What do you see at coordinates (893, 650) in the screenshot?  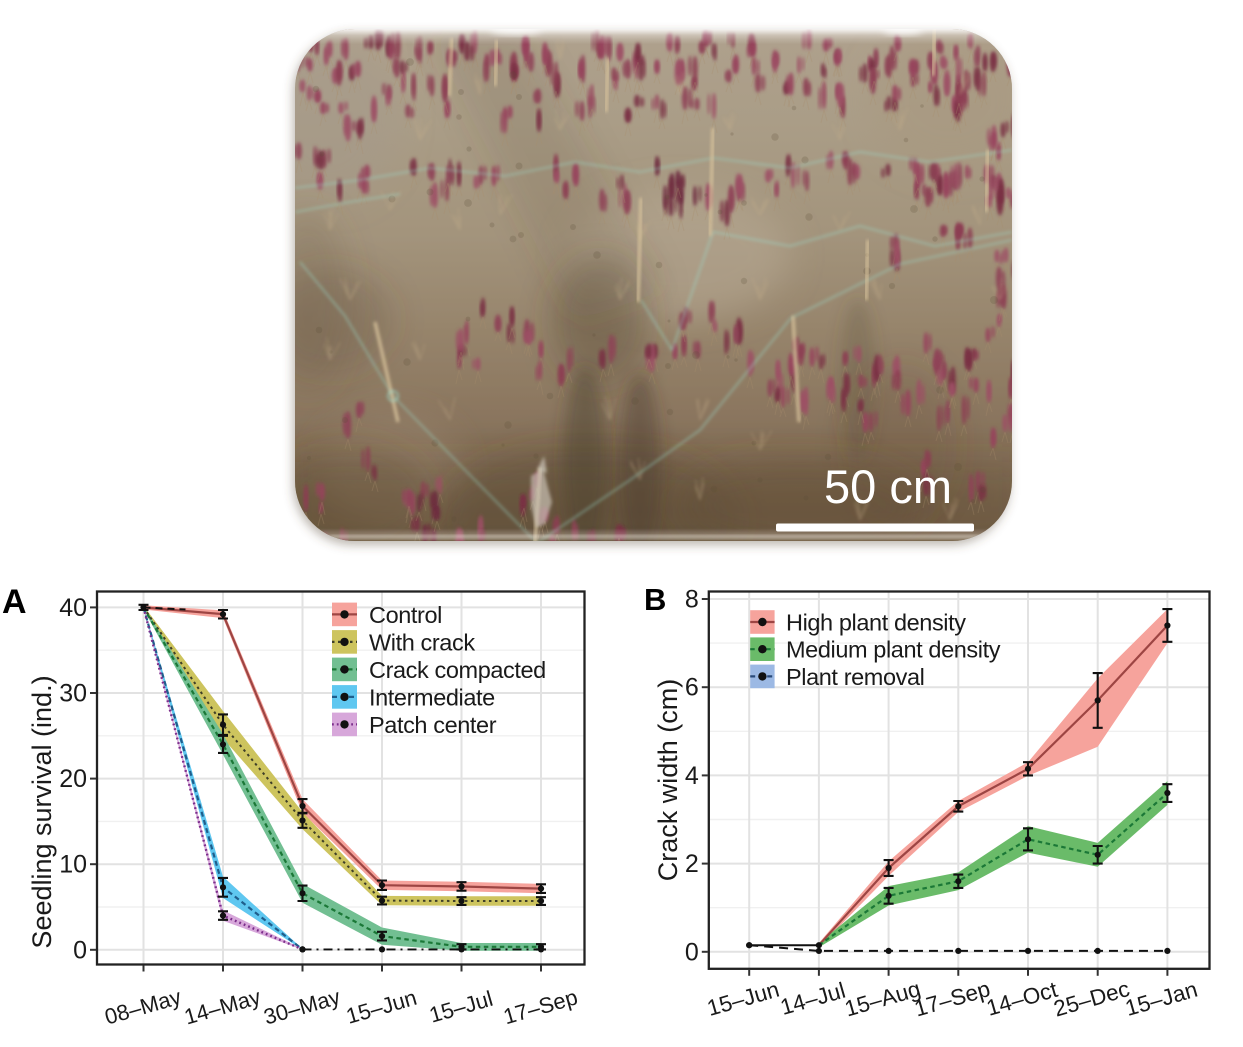 I see `svg-text: Medium plant density` at bounding box center [893, 650].